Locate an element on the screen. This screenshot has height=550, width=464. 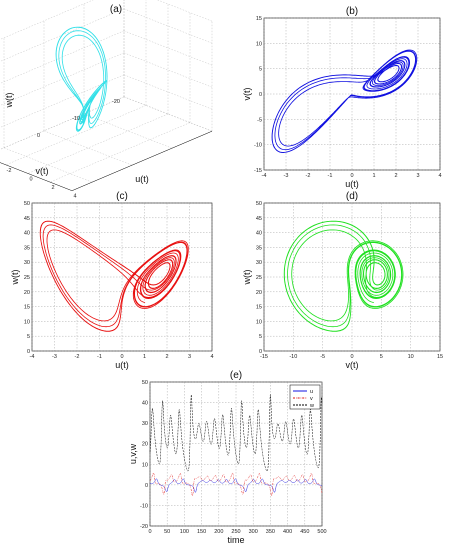
z-axis-label: w(t) is located at coordinates (9, 101).